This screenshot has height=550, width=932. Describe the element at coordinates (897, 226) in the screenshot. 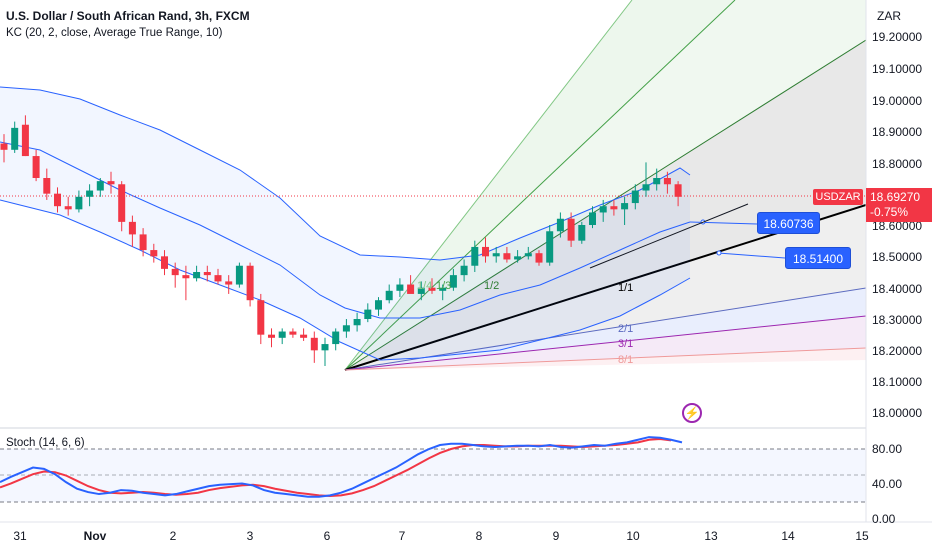

I see `price-tick: 18.60000` at that location.